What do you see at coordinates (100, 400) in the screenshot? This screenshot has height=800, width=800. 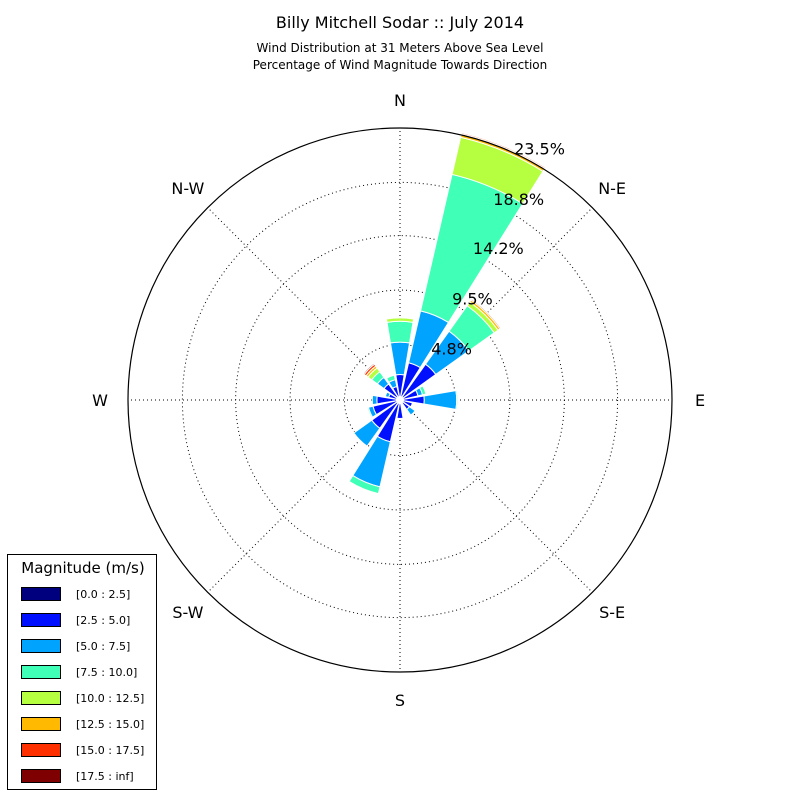 I see `direction-label: W` at bounding box center [100, 400].